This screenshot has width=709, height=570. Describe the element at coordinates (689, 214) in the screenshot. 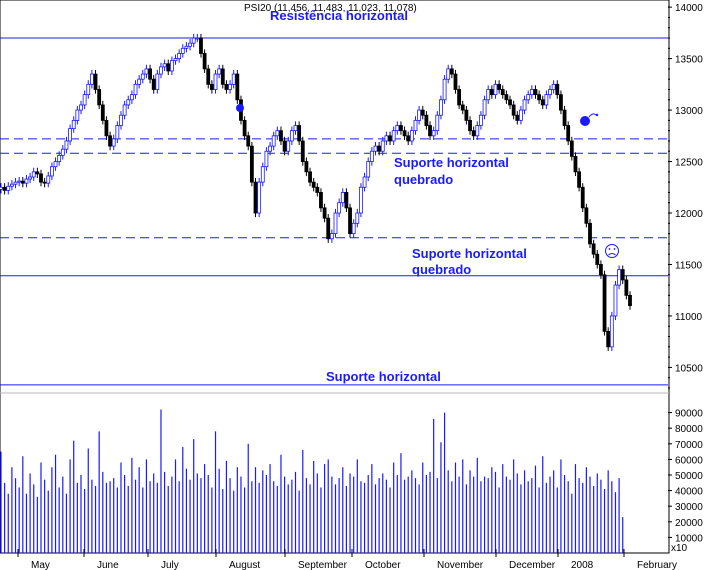

I see `price-tick-label-4: 12000` at that location.